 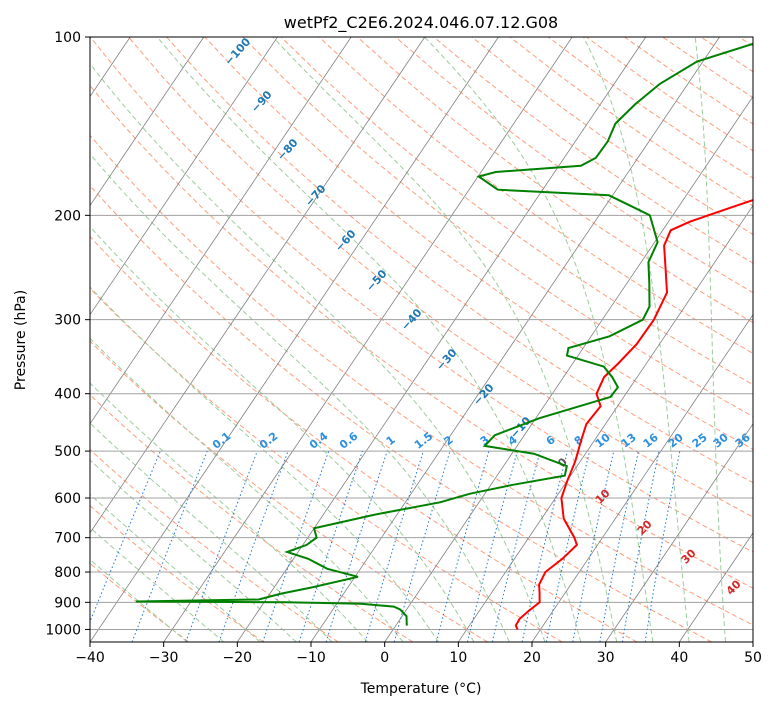 I want to click on mixing-ratio-label: 25, so click(x=700, y=441).